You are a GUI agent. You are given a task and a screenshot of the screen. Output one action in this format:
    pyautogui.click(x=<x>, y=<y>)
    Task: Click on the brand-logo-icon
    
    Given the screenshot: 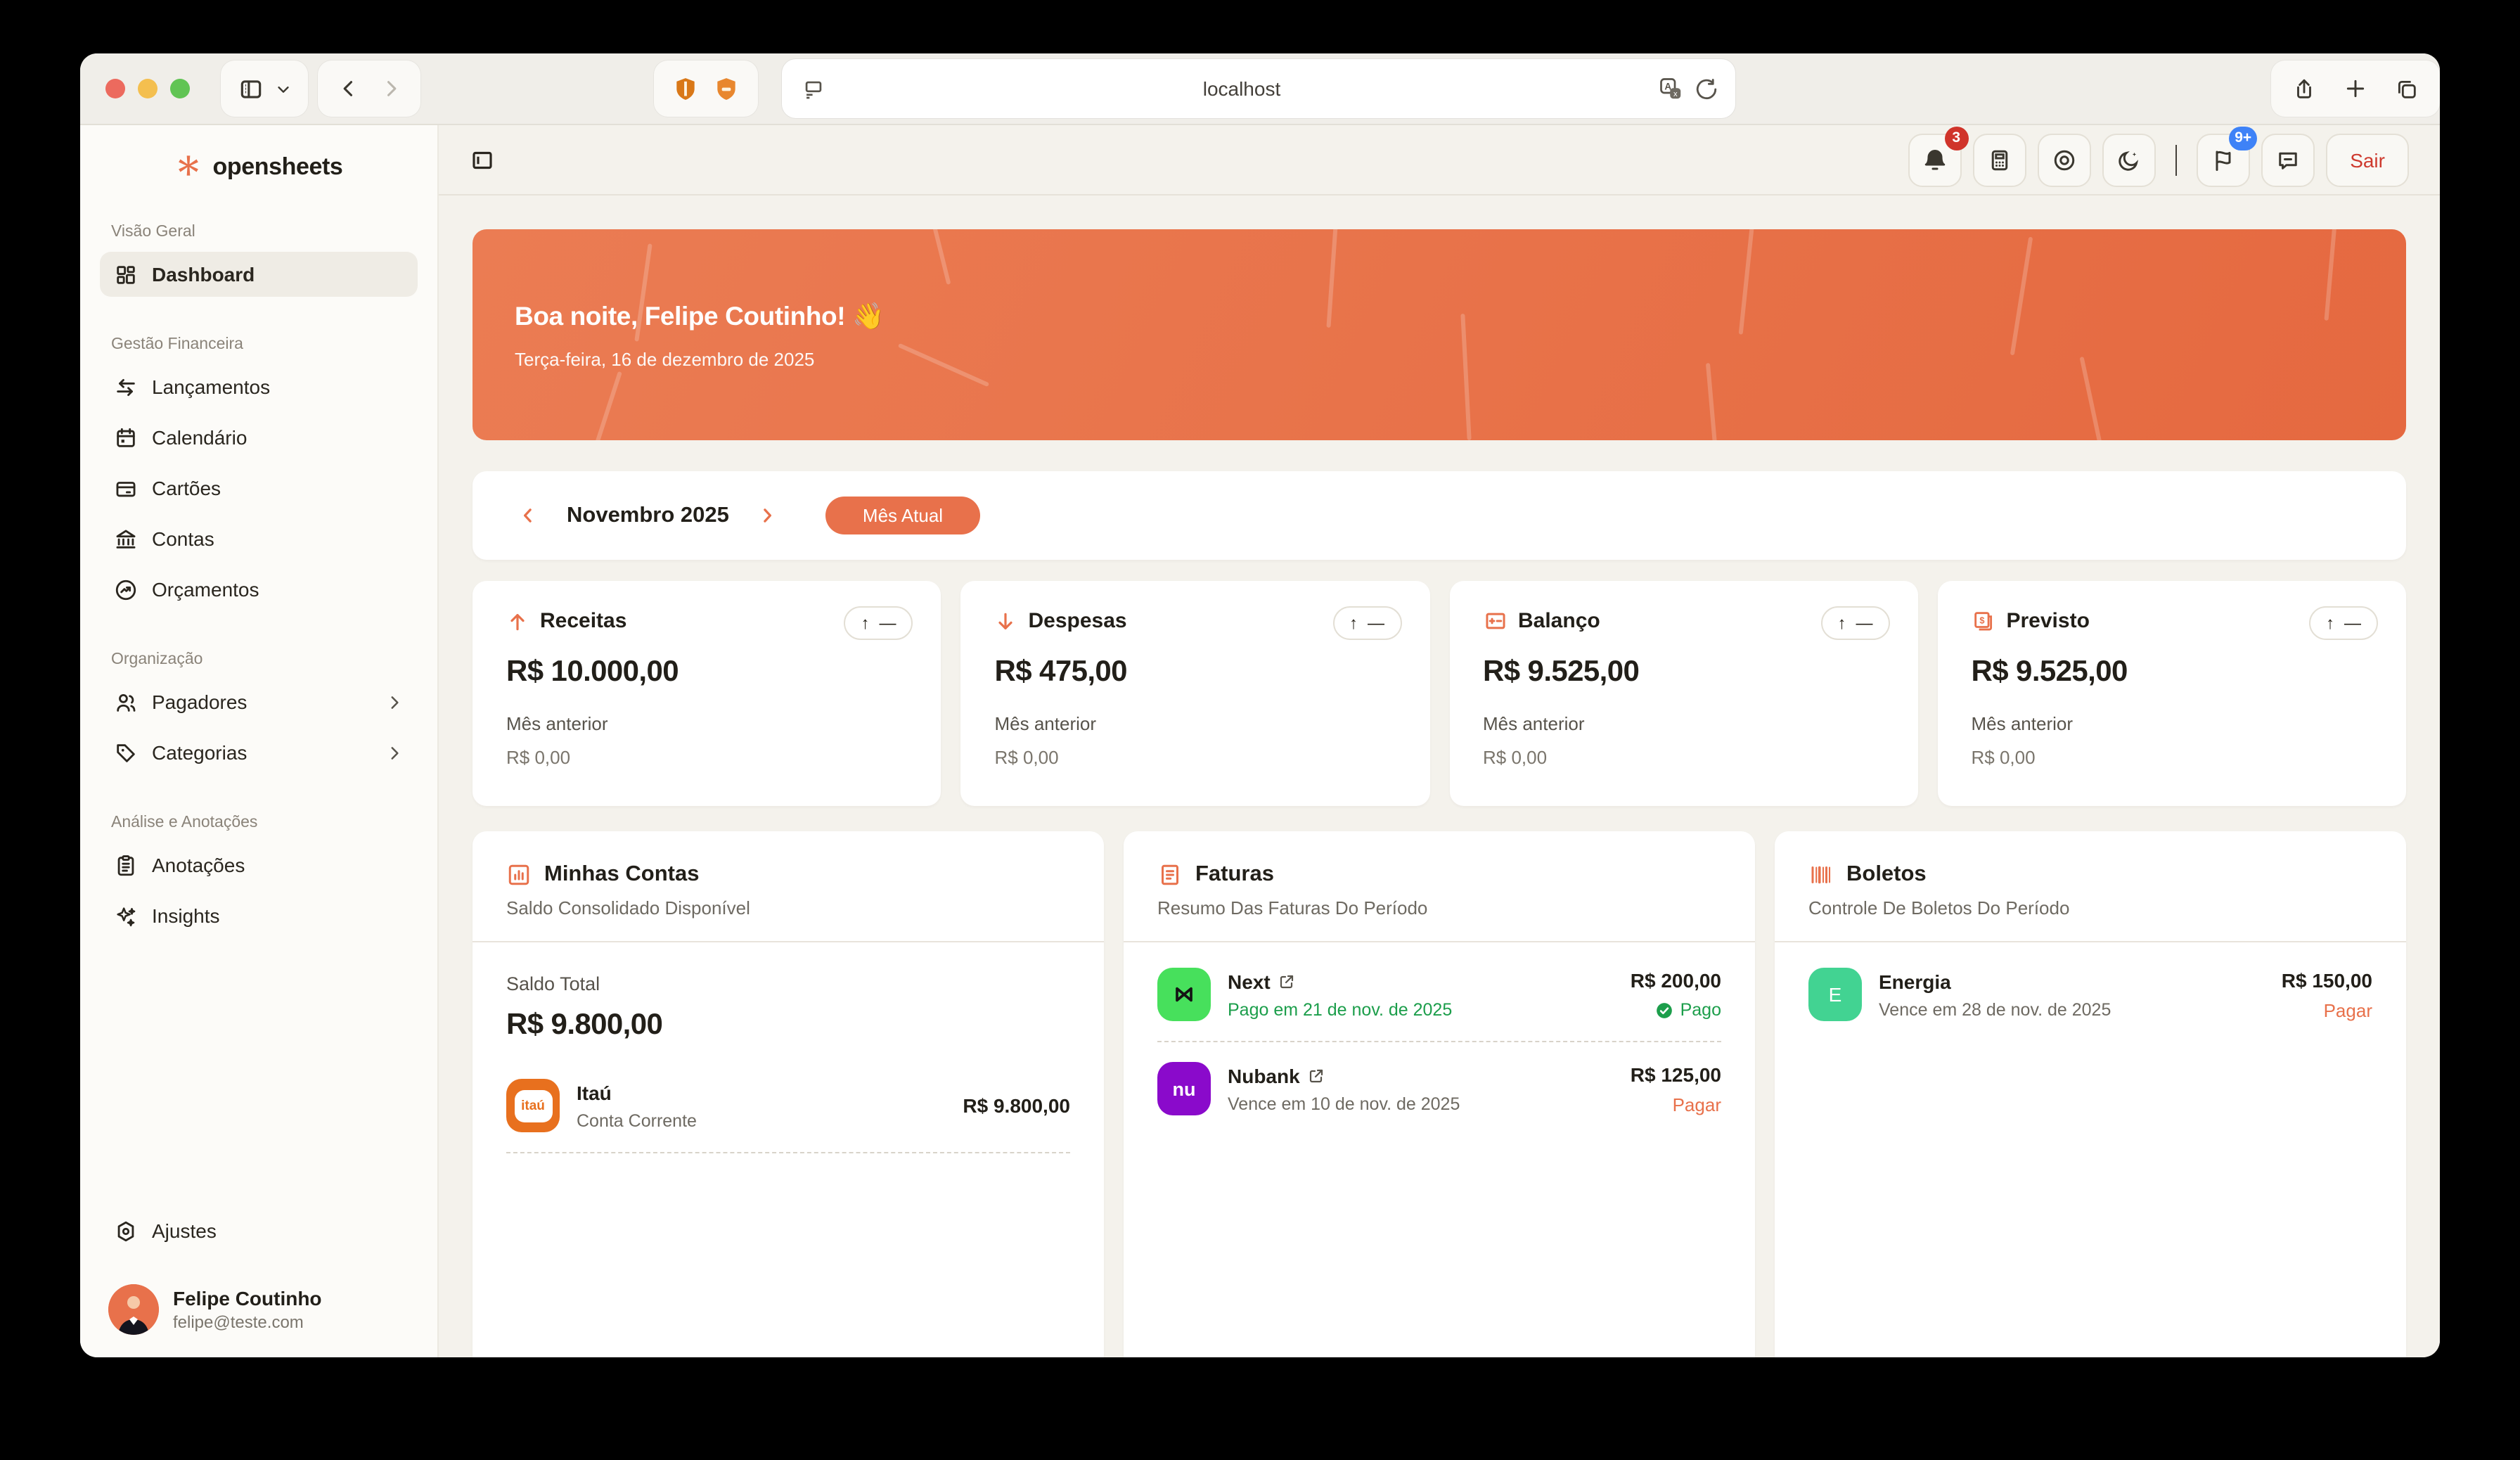 What is the action you would take?
    pyautogui.click(x=189, y=167)
    